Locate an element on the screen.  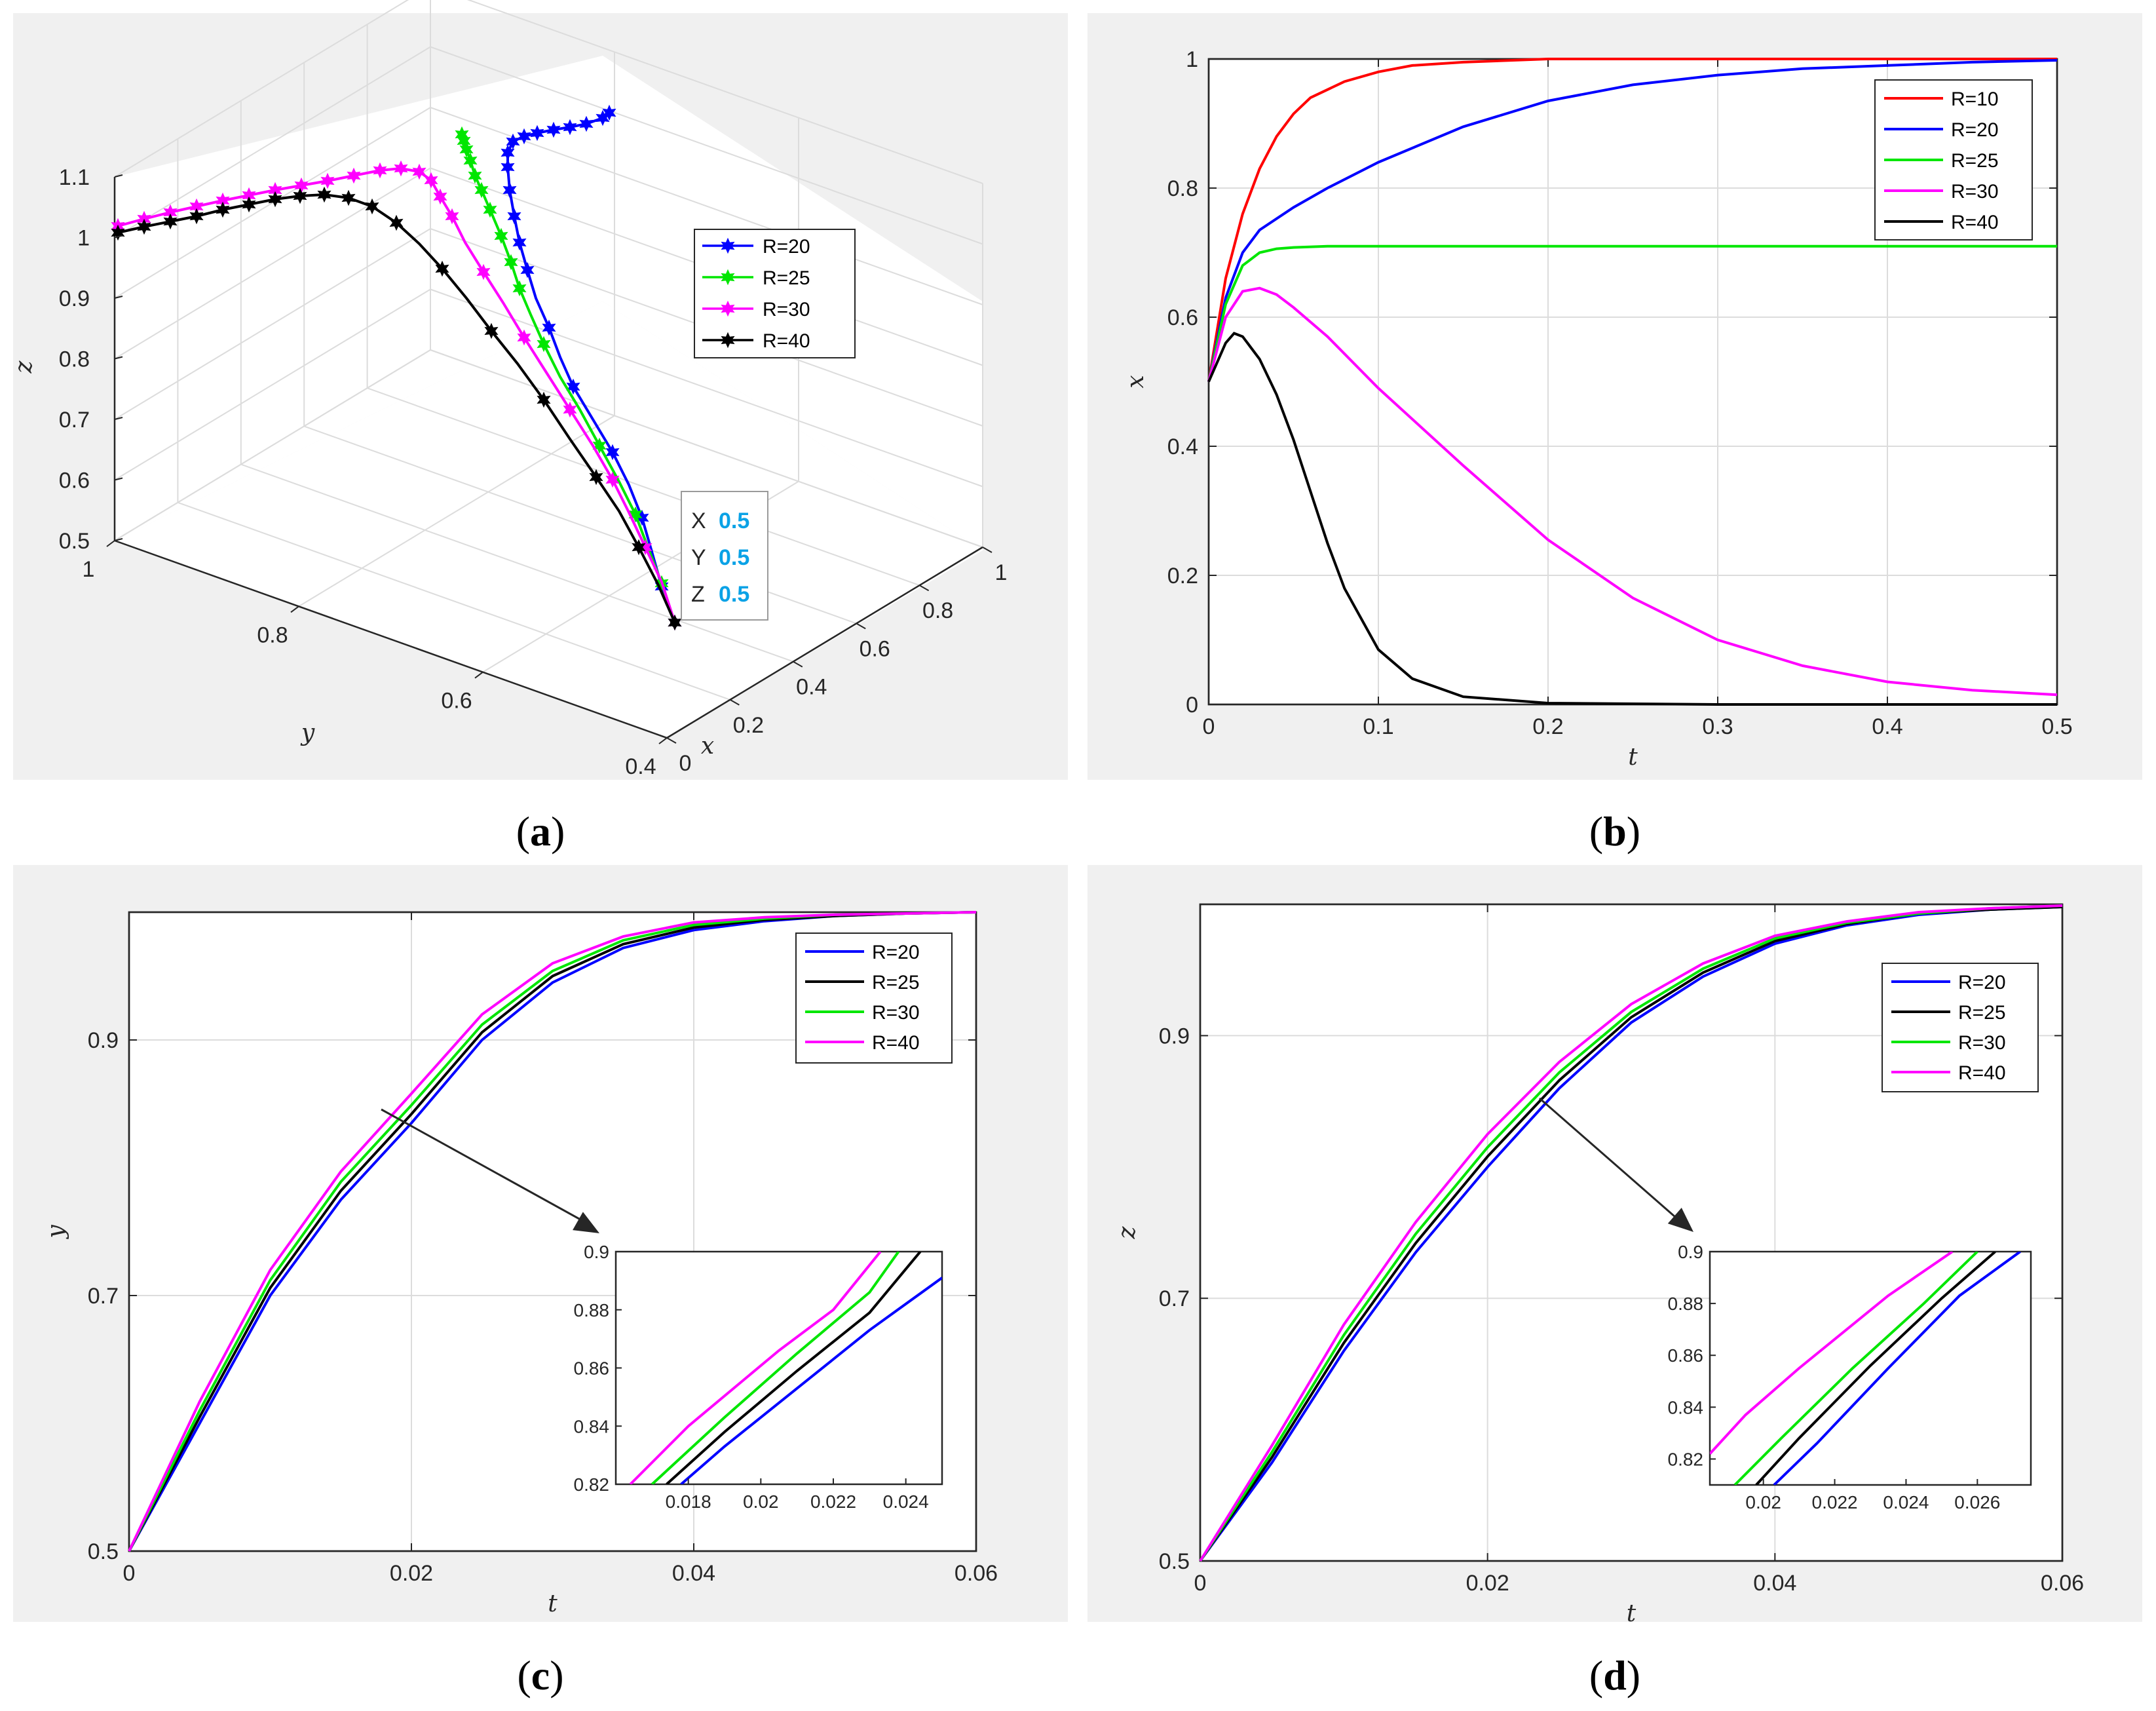
x-tick-label: 0.1 is located at coordinates (1378, 726).